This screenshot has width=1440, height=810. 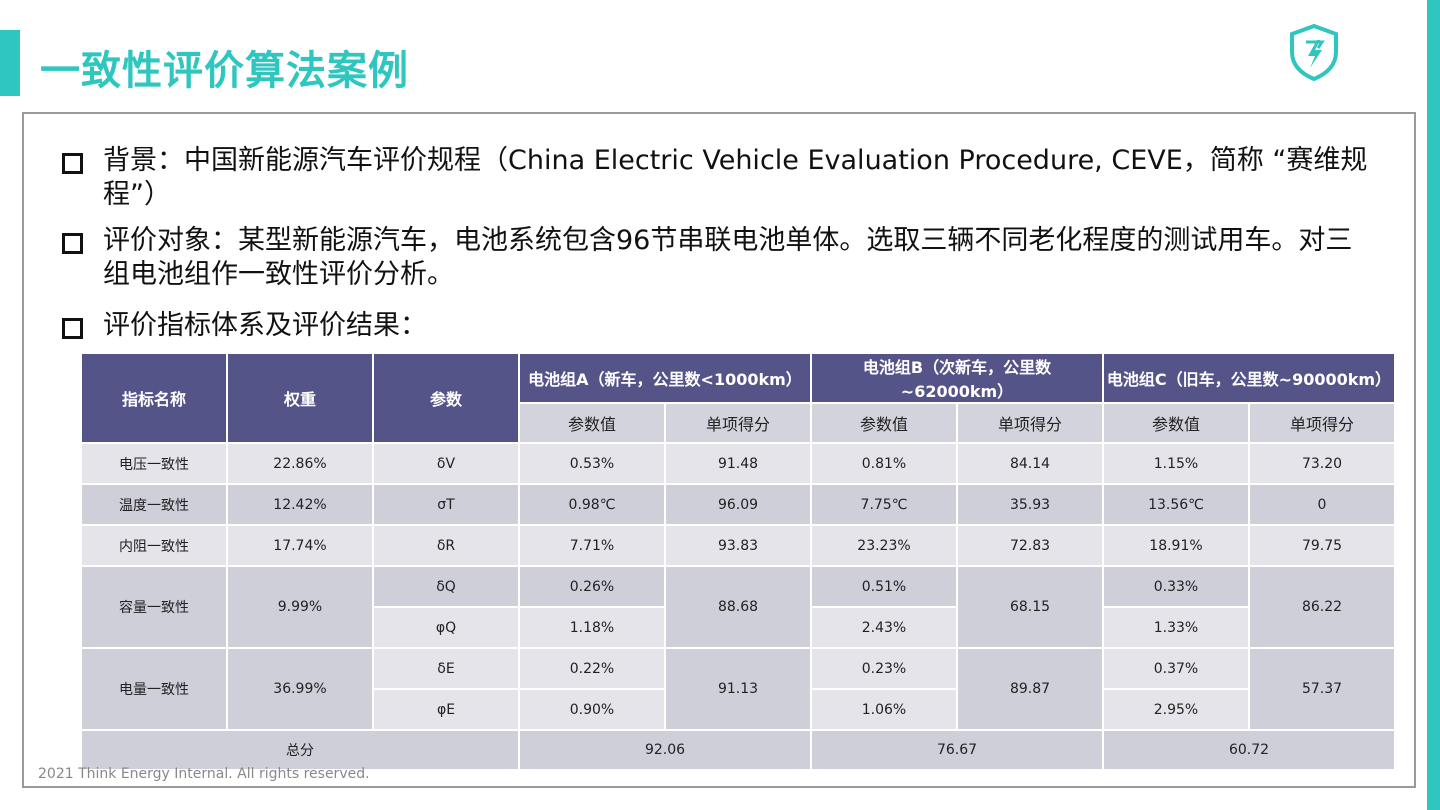 I want to click on right-edge-bar, so click(x=1433, y=405).